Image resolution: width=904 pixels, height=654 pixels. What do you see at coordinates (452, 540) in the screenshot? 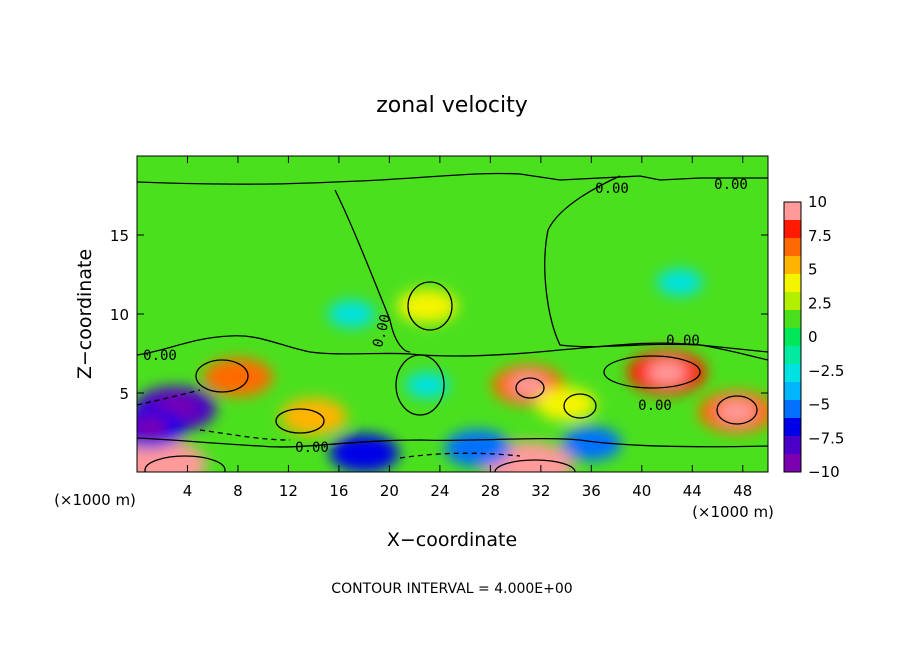
I see `x-axis-label: X−coordinate` at bounding box center [452, 540].